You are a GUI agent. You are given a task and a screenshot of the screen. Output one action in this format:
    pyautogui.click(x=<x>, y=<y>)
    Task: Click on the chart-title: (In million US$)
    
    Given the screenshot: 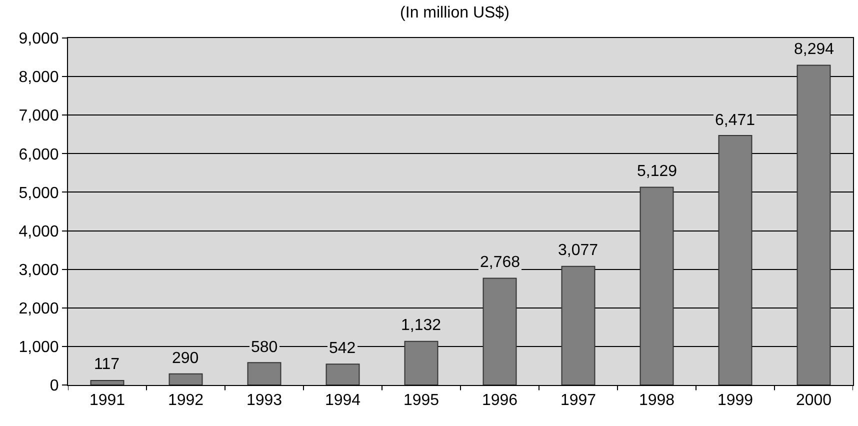 What is the action you would take?
    pyautogui.click(x=455, y=13)
    